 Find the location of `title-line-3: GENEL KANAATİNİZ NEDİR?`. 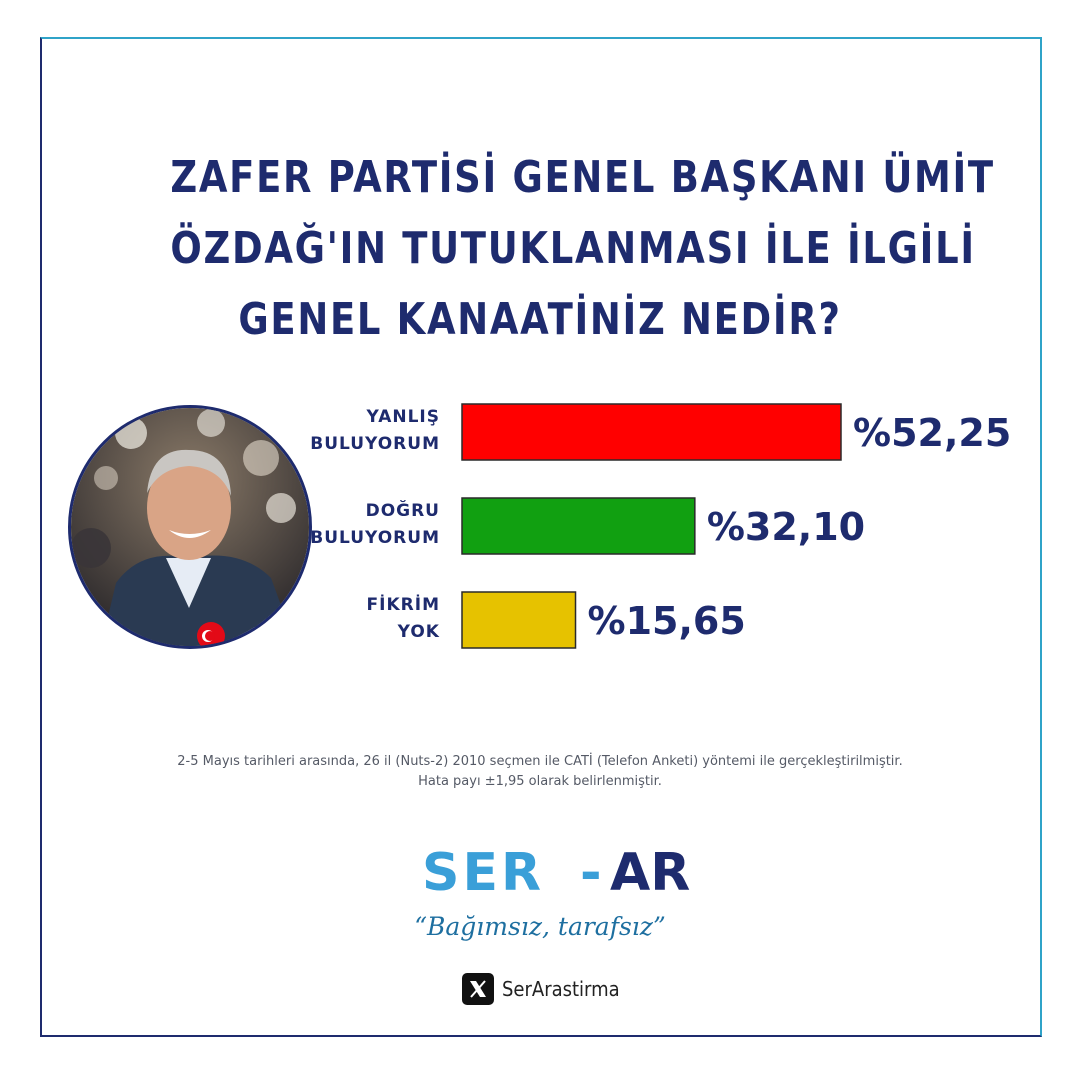

title-line-3: GENEL KANAATİNİZ NEDİR? is located at coordinates (540, 319).